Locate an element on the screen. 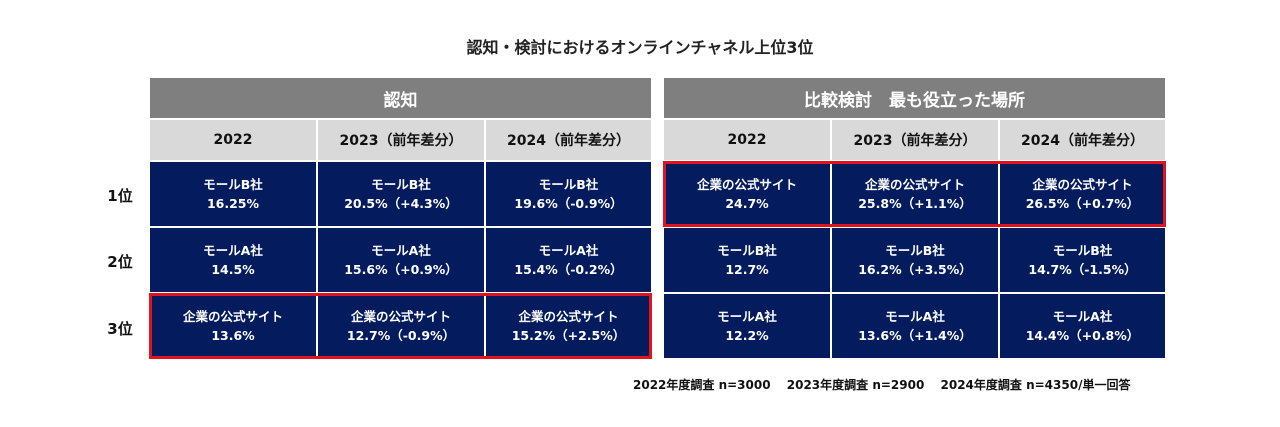 The image size is (1280, 427). table-cell: モールA社 15.4%（-0.2%） is located at coordinates (568, 260).